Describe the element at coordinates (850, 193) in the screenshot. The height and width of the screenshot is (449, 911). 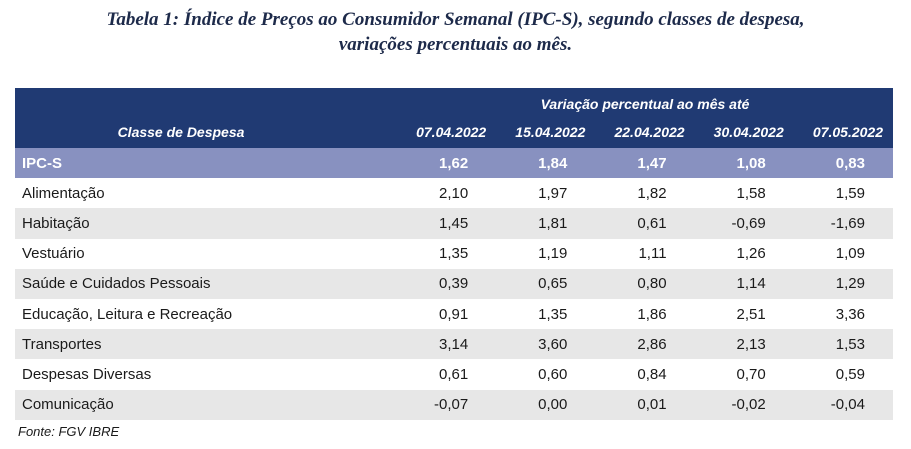
I see `cell-value: 1,59` at that location.